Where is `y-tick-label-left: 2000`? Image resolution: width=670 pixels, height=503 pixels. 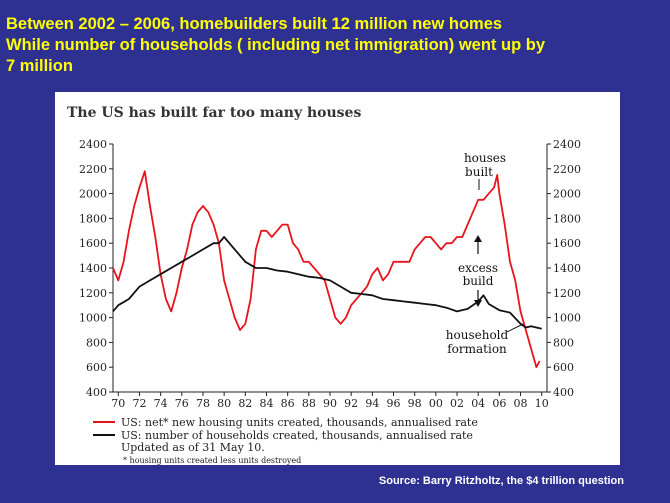 y-tick-label-left: 2000 is located at coordinates (93, 194).